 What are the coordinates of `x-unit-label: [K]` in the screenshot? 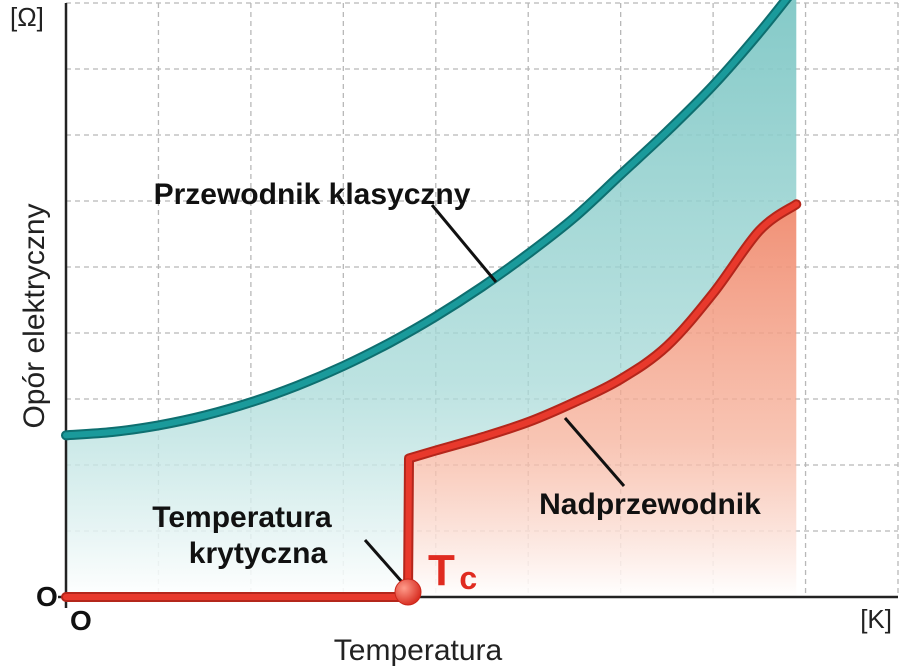 It's located at (876, 619).